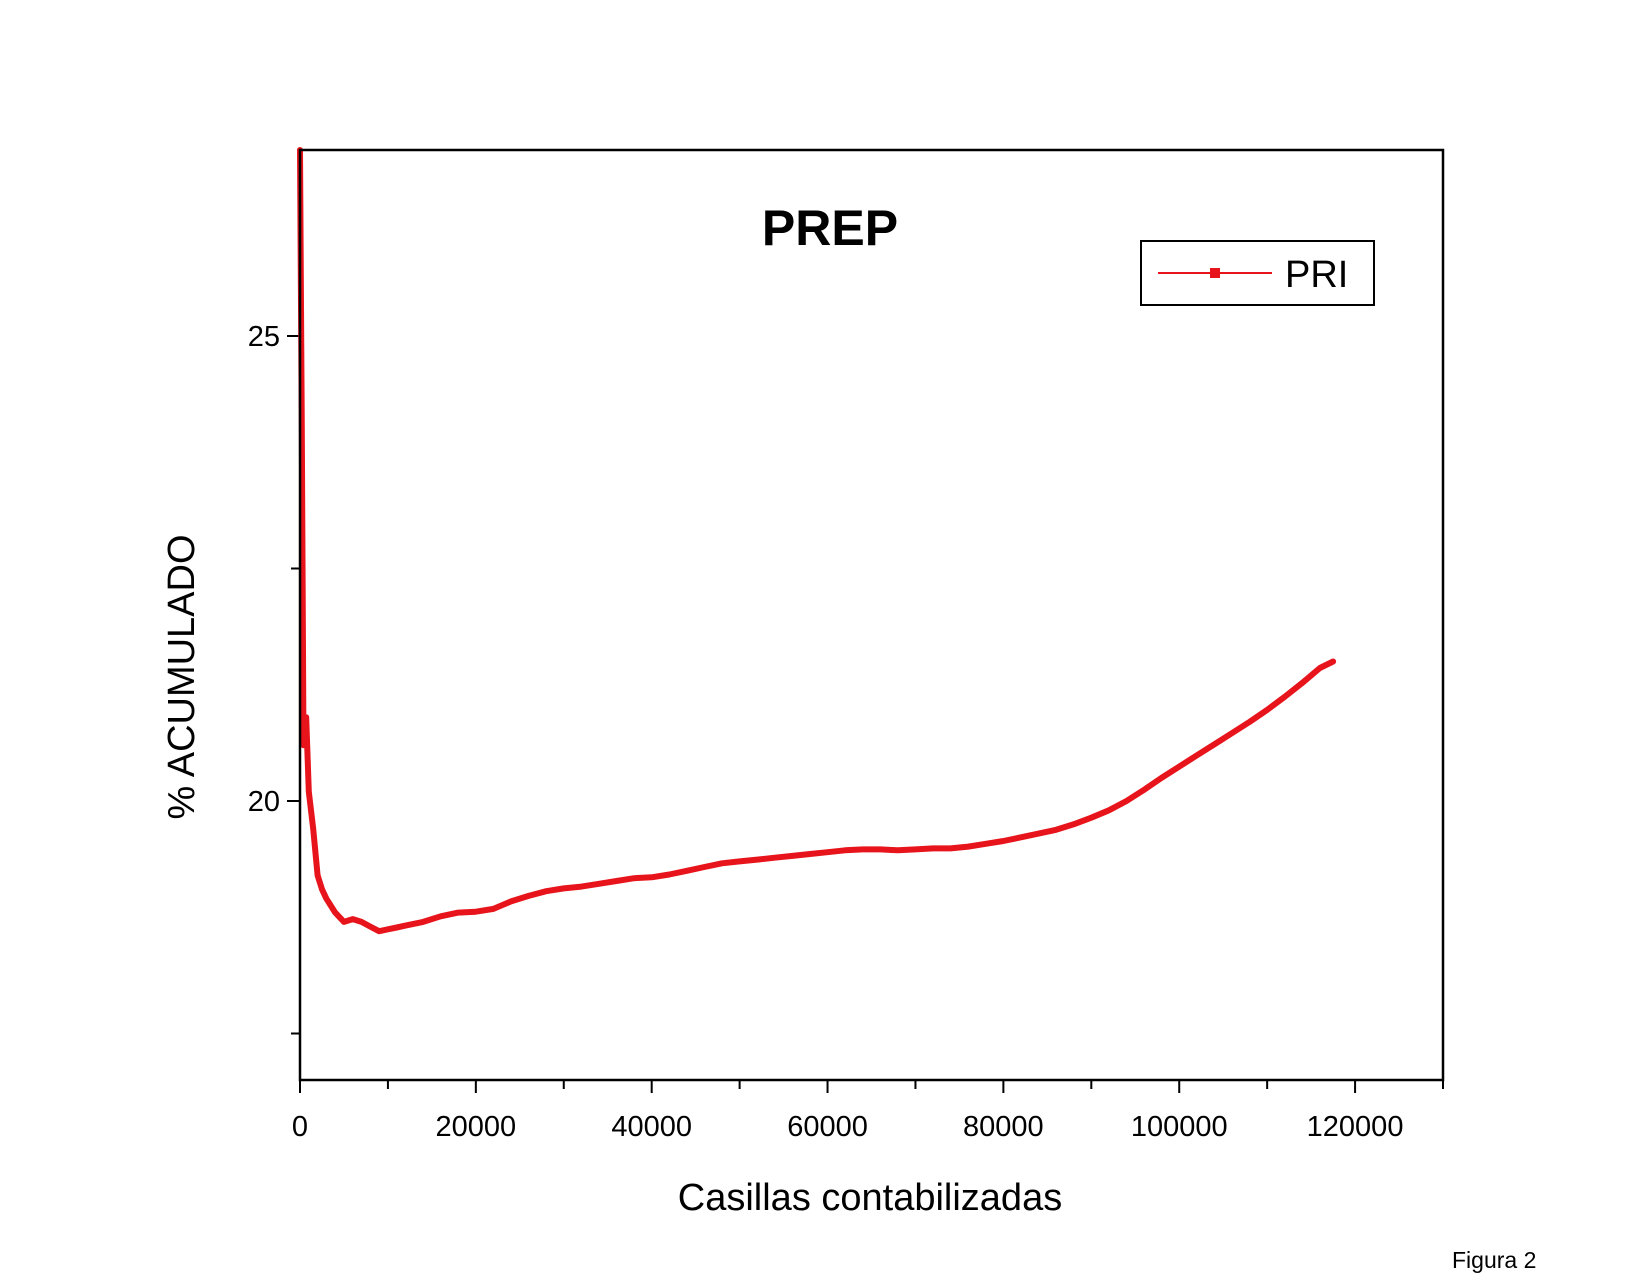  I want to click on x-tick-label: 80000, so click(1003, 1127).